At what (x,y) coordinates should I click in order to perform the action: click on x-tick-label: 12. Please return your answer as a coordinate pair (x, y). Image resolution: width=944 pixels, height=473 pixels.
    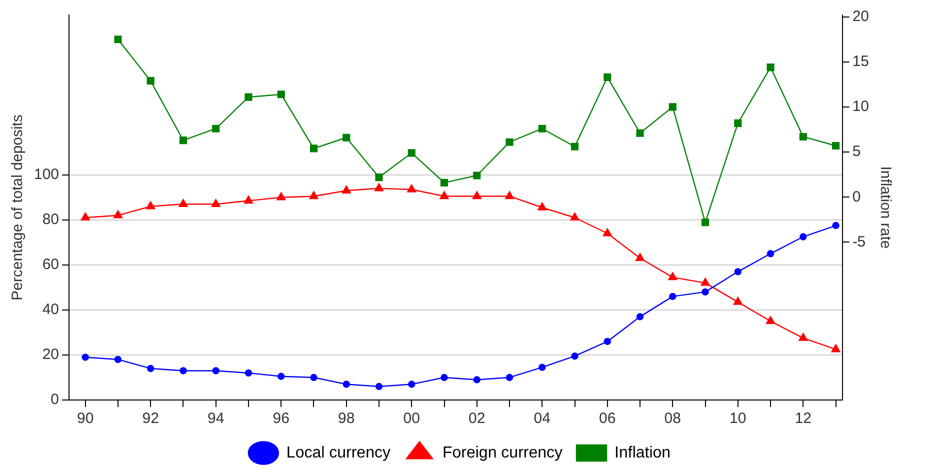
    Looking at the image, I should click on (803, 419).